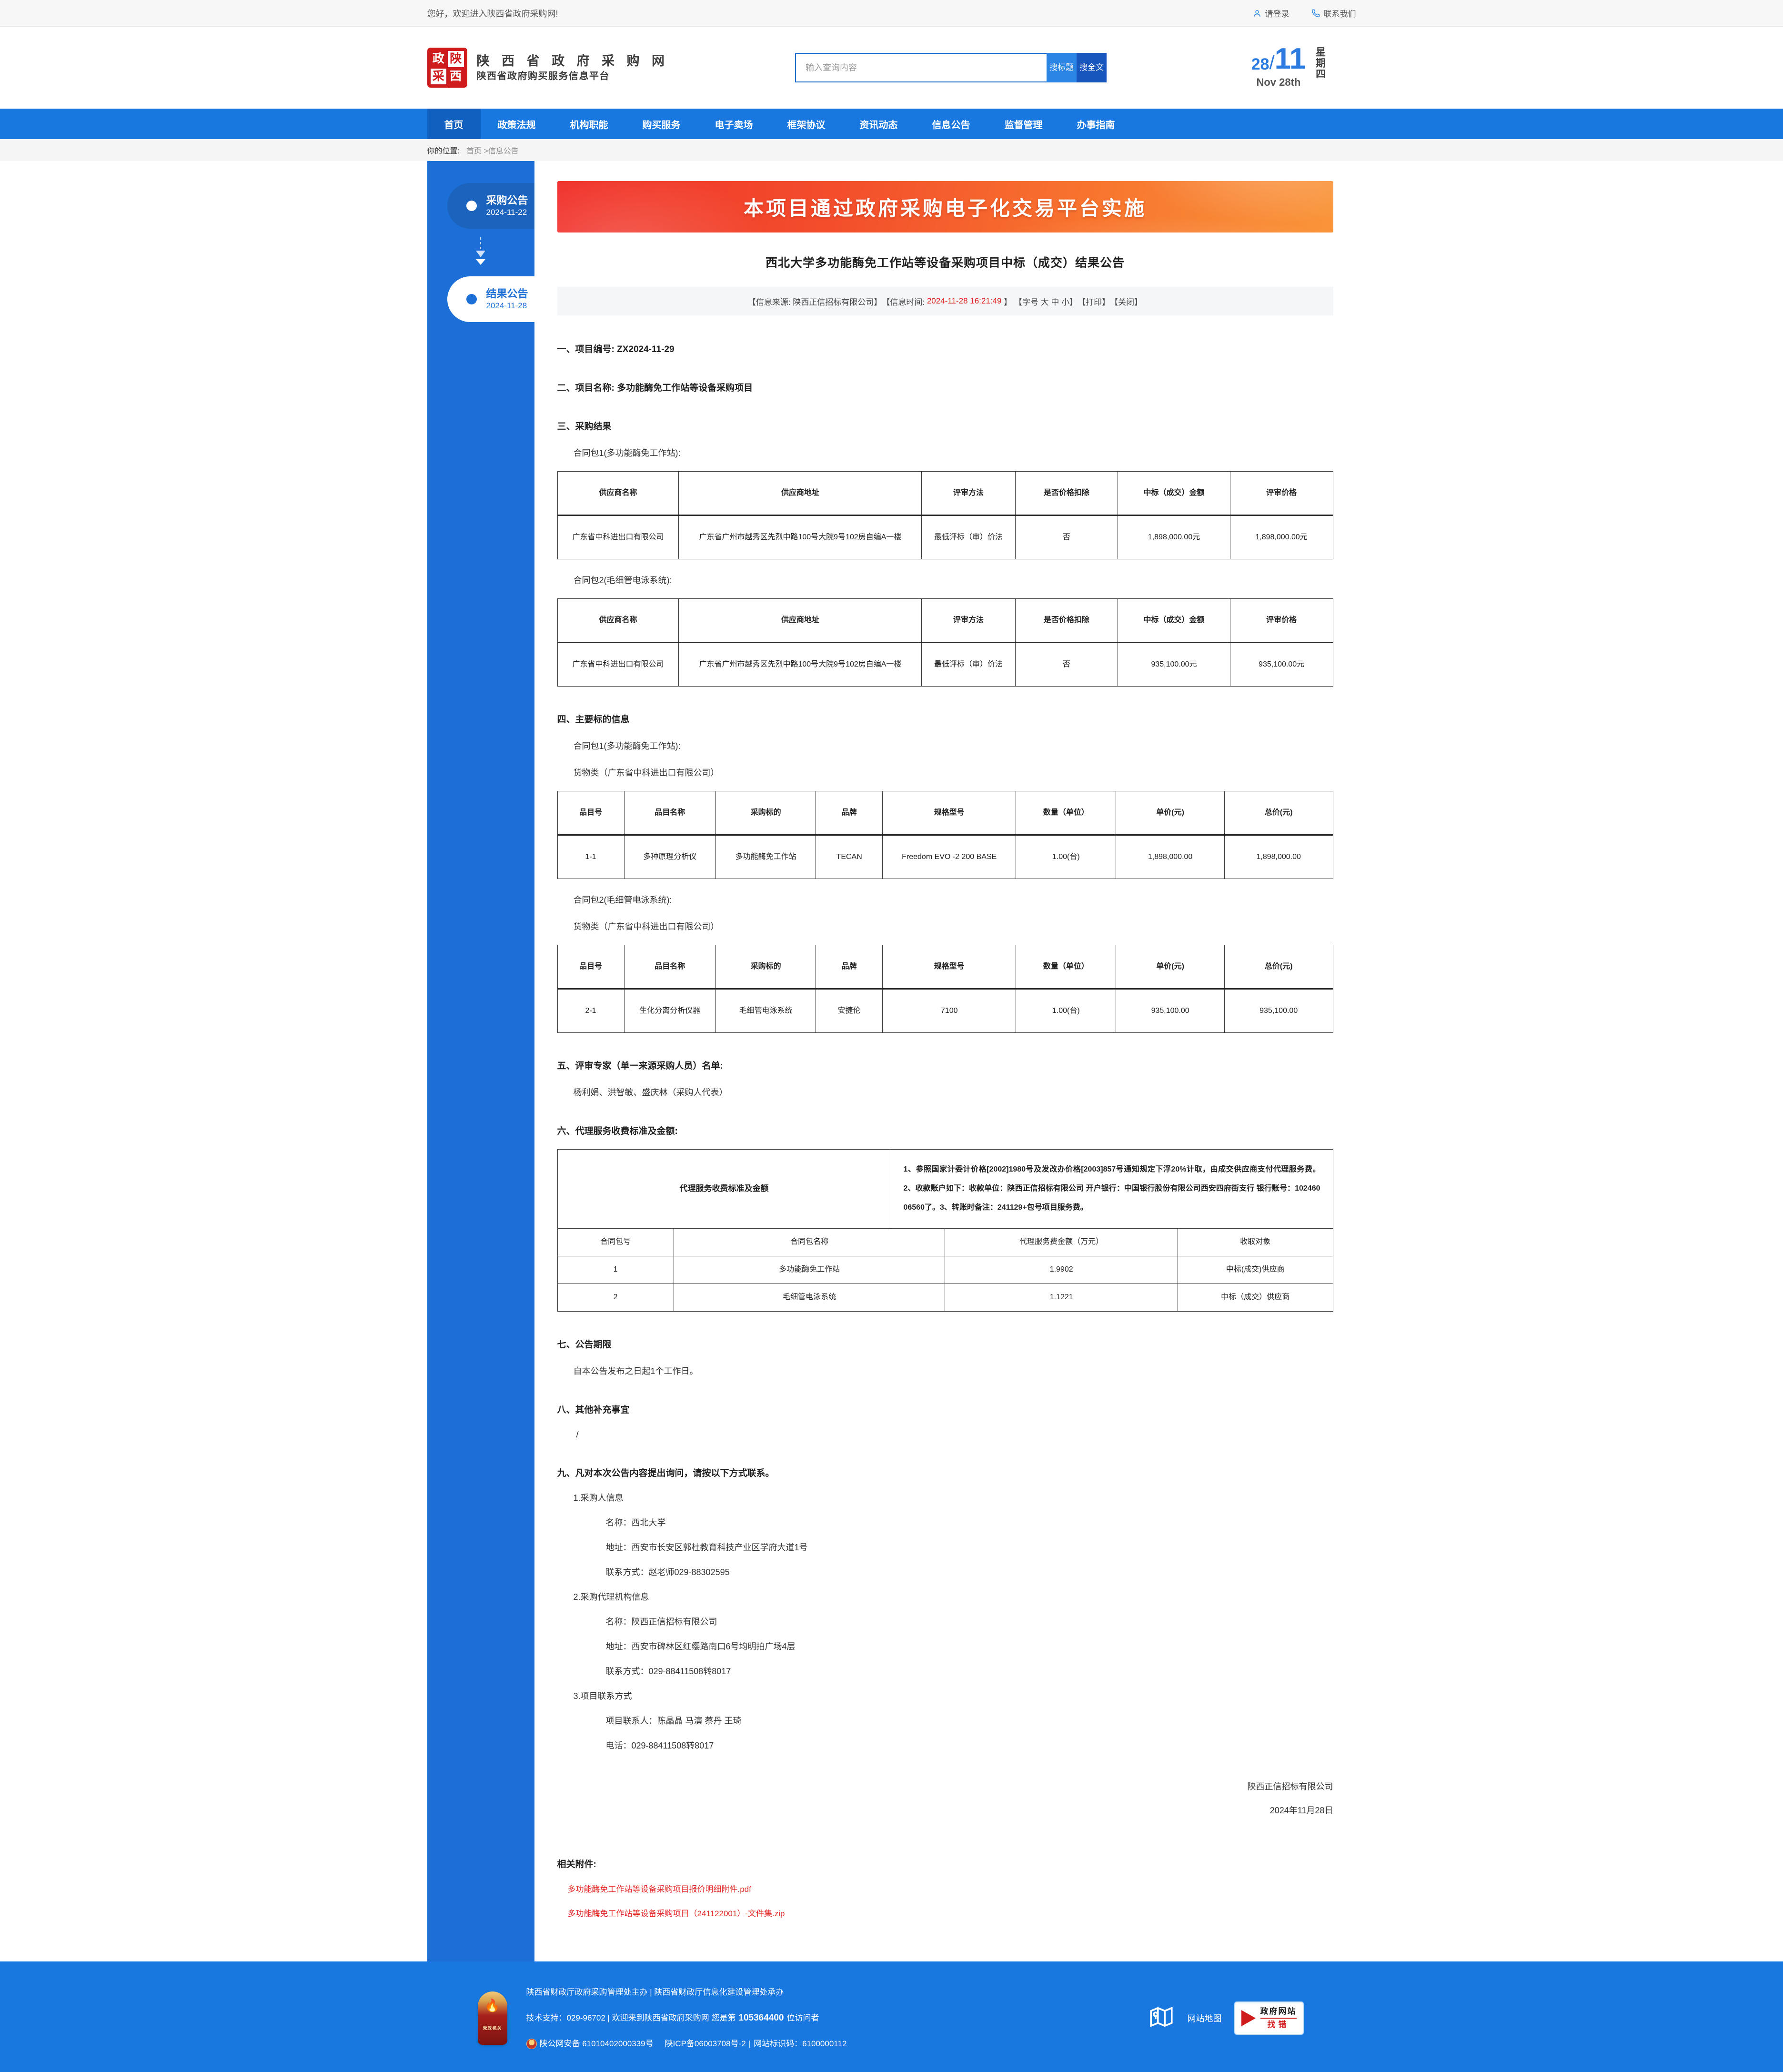  Describe the element at coordinates (661, 126) in the screenshot. I see `nav-item-3: 购买服务` at that location.